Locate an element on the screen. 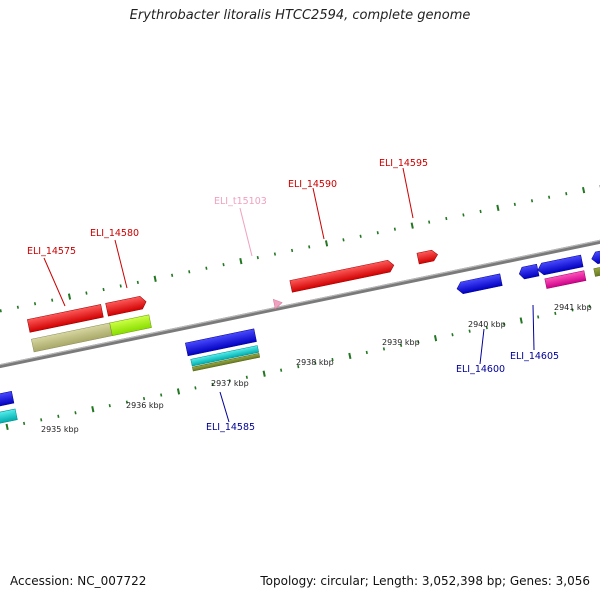 The image size is (600, 600). gene-label-ELI_14580: ELI_14580 is located at coordinates (114, 233).